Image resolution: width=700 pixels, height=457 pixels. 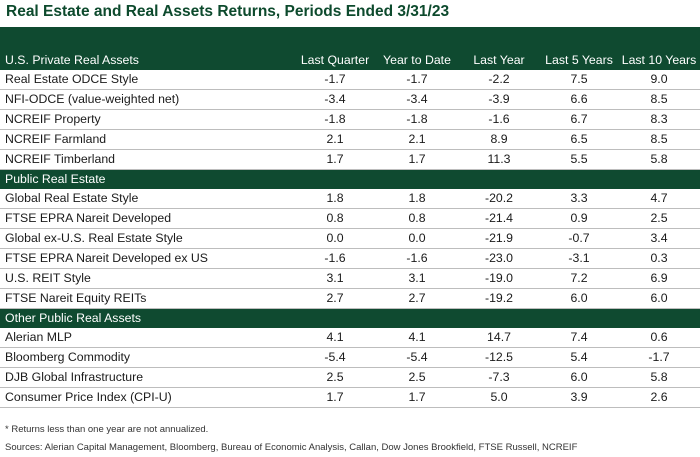 I want to click on section-title: U.S. Private Real Assets, so click(x=147, y=60).